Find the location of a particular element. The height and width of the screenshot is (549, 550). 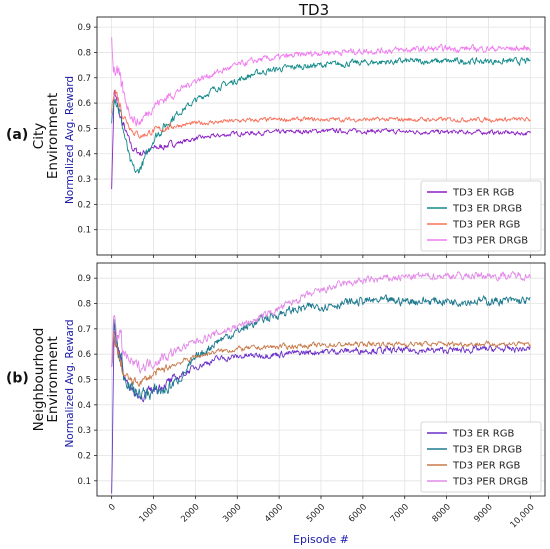

panel-label: (a) is located at coordinates (17, 135).